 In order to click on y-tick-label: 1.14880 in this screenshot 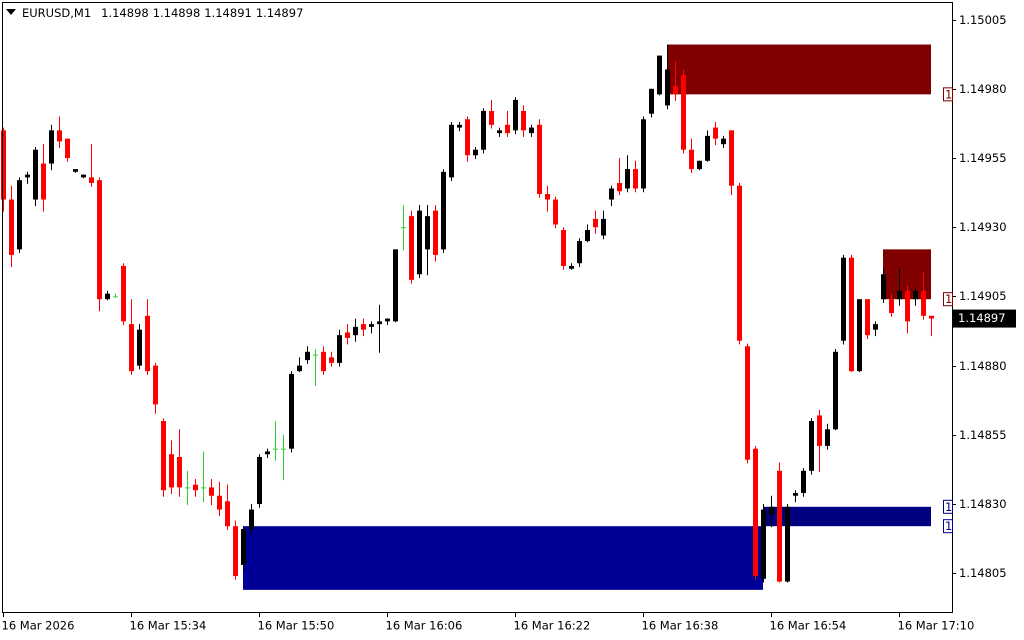, I will do `click(983, 366)`.